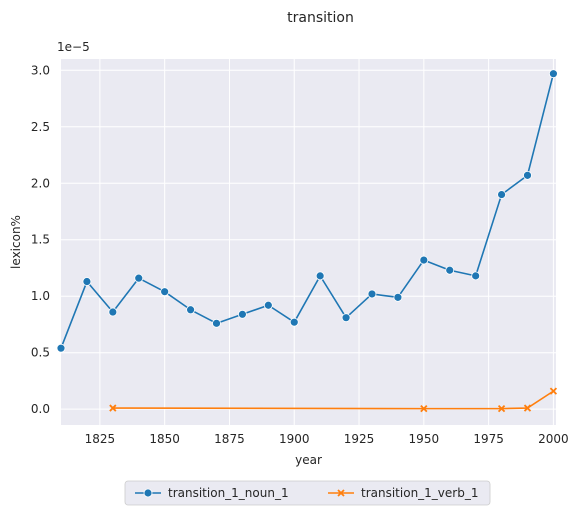 The width and height of the screenshot is (575, 515). I want to click on y-axis: 0.0 0.5 1.0 1.5 2.0 2.5 3.0, so click(40, 239).